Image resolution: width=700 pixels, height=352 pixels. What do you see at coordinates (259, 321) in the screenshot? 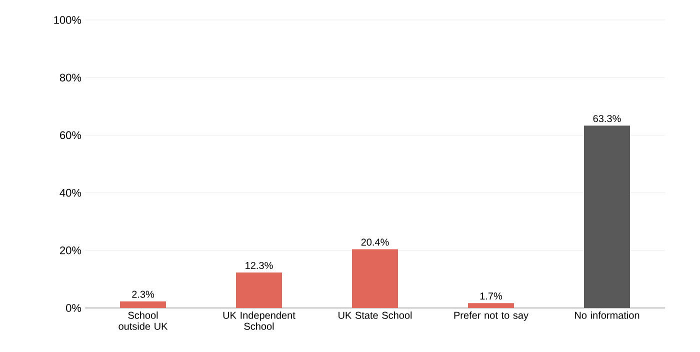
I see `x-tick-label: UK Independent School` at bounding box center [259, 321].